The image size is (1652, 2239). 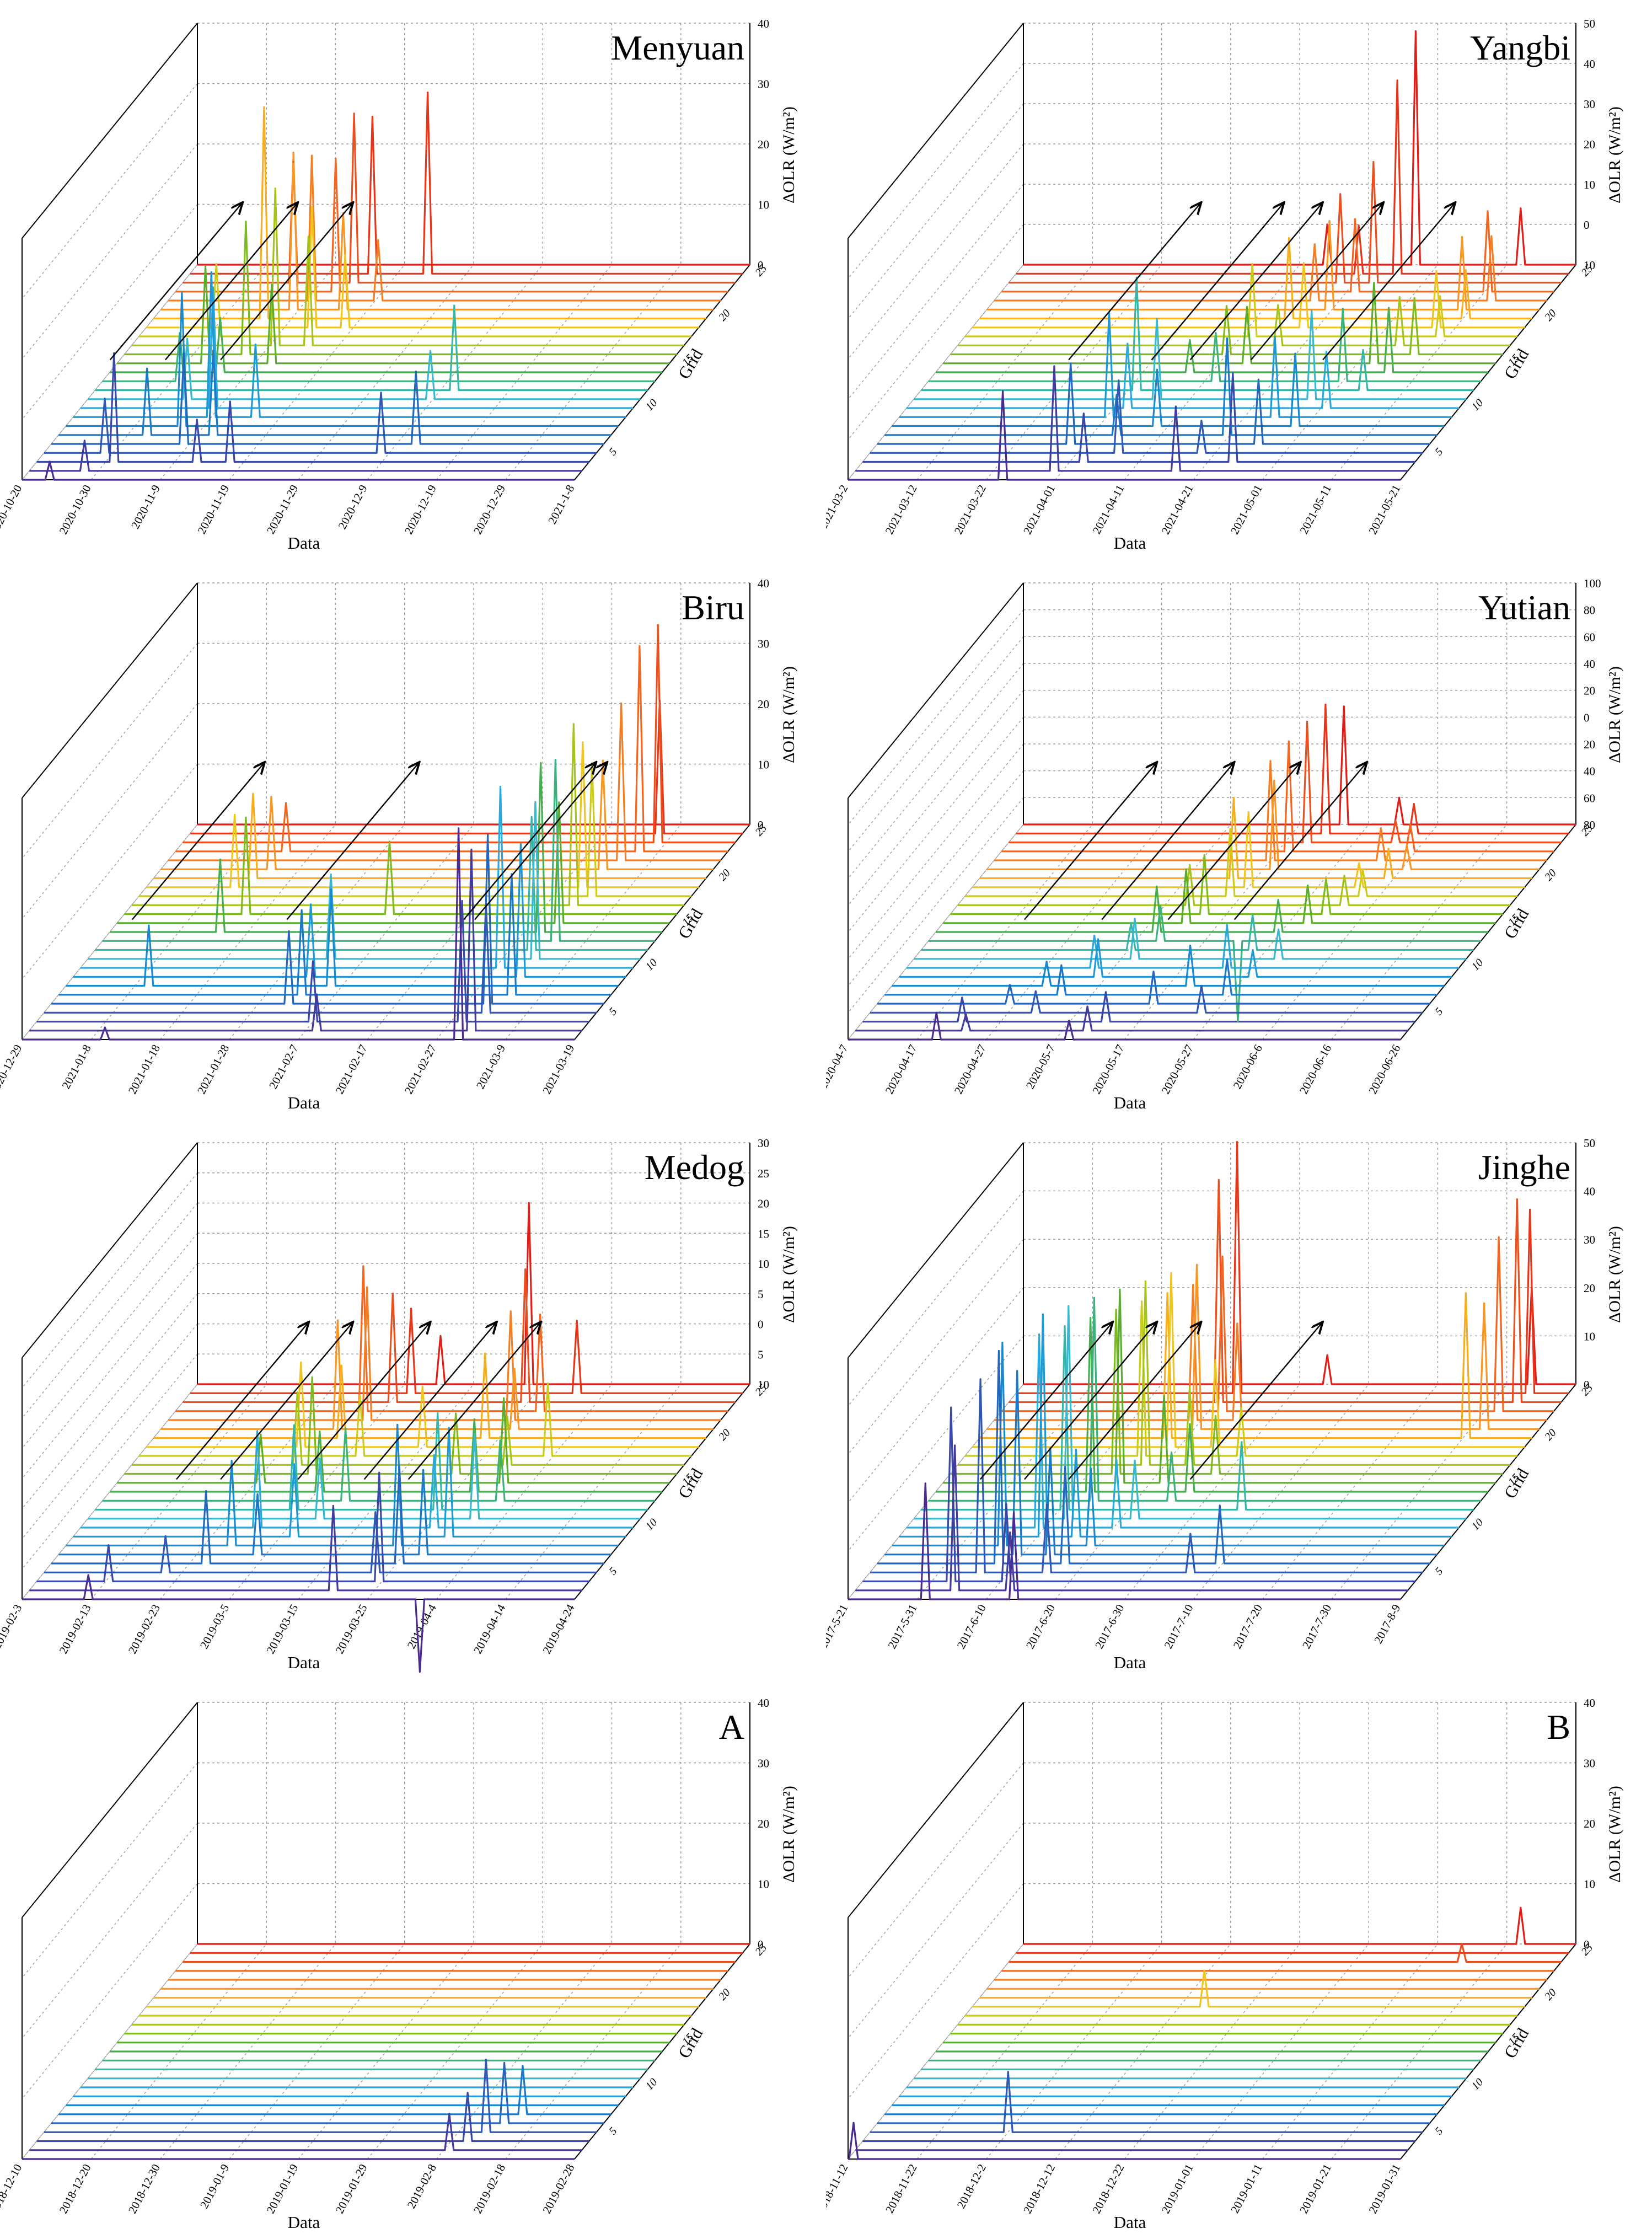 What do you see at coordinates (144, 1629) in the screenshot?
I see `x-tick-label: 2019-02-23` at bounding box center [144, 1629].